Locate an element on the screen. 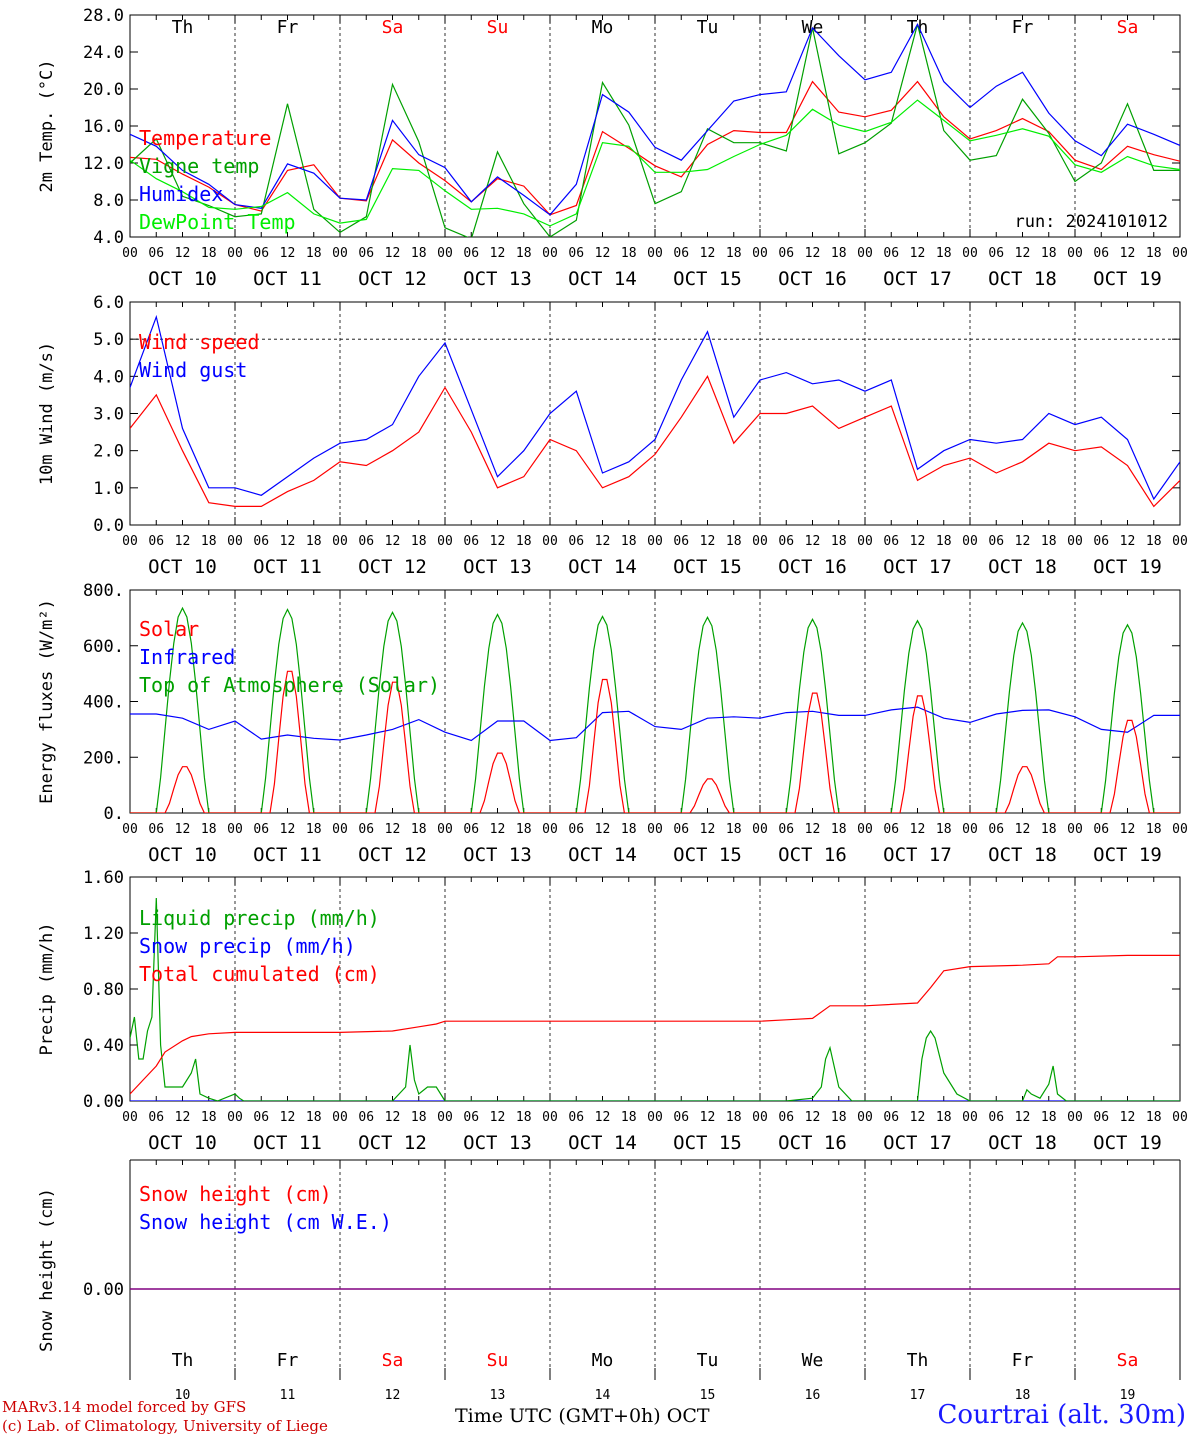 Image resolution: width=1194 pixels, height=1440 pixels. x-date-label: OCT 17 is located at coordinates (917, 1143).